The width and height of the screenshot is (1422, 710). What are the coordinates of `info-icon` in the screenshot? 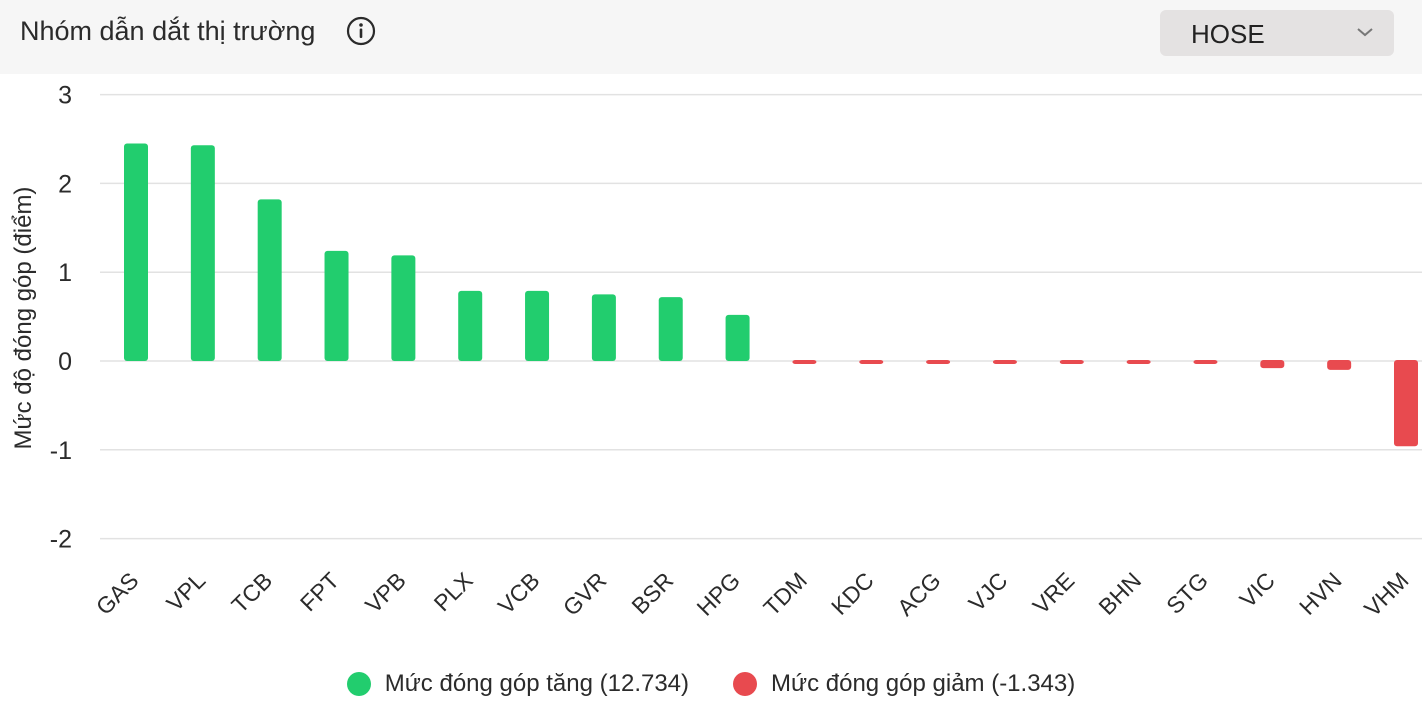 It's located at (361, 31).